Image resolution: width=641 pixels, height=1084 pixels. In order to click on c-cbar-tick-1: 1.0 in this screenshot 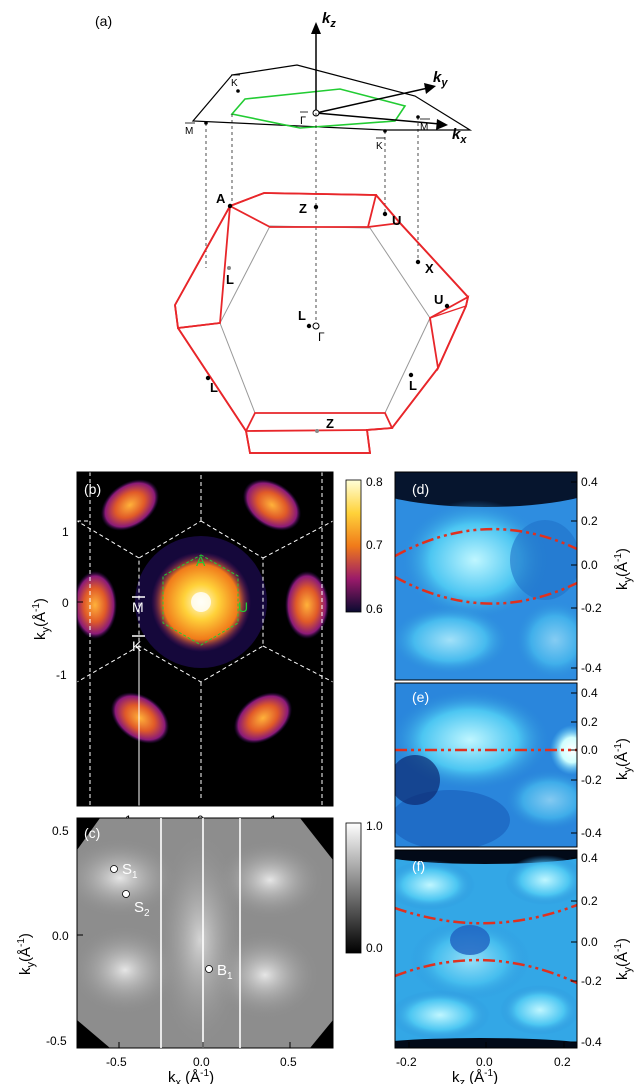, I will do `click(374, 826)`.